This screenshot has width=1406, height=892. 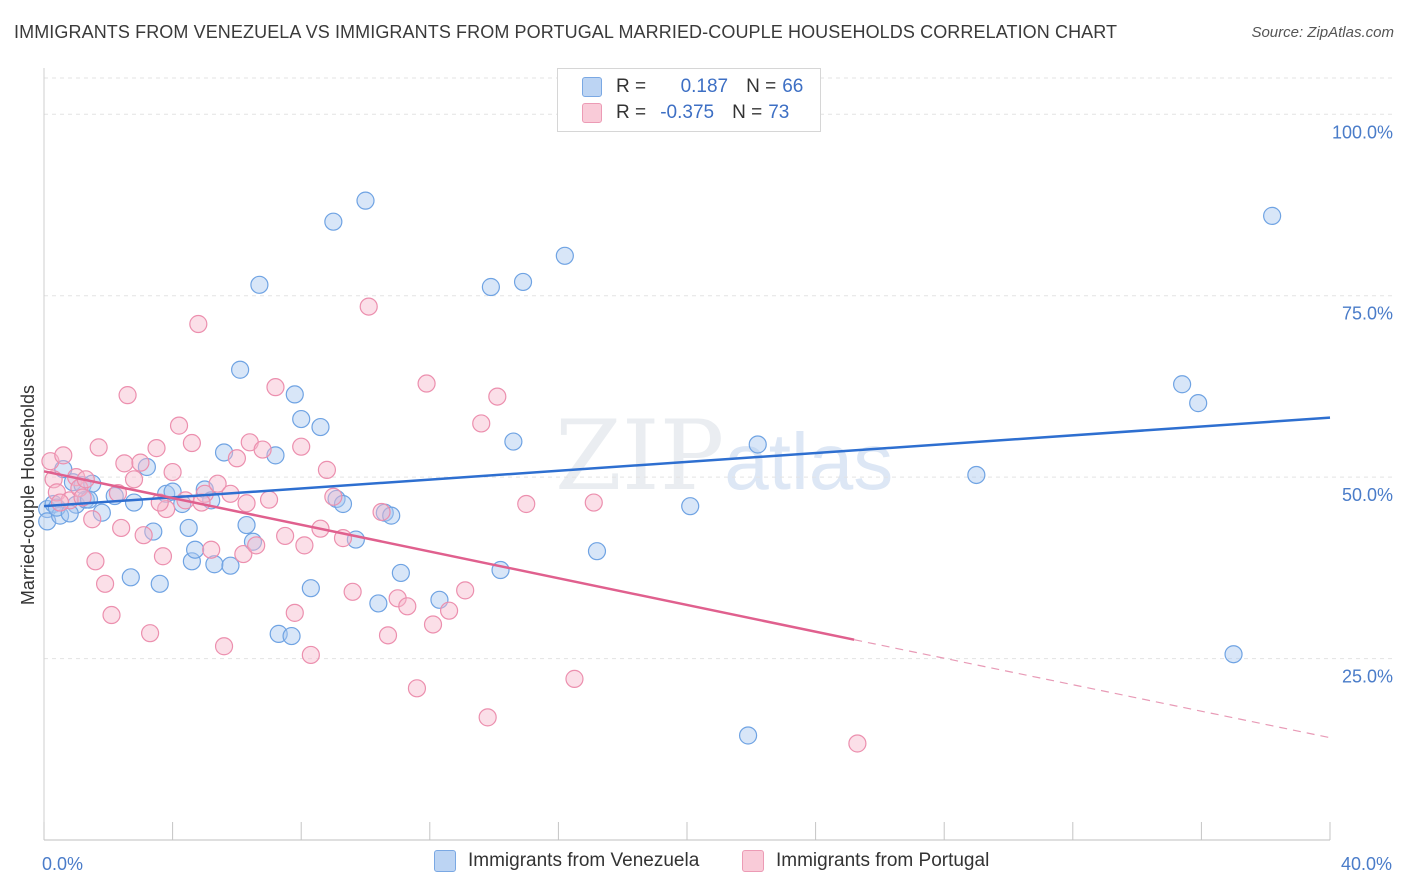 I want to click on source-label: Source: ZipAtlas.com, so click(x=1322, y=32).